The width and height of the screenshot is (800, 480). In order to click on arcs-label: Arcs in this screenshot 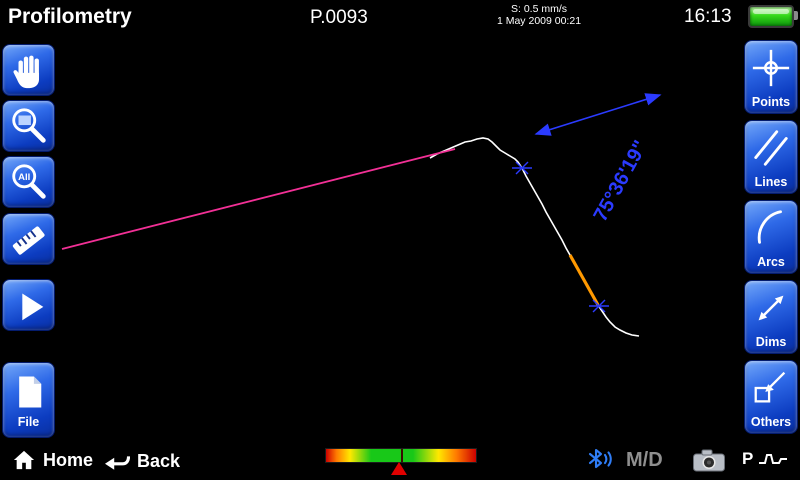, I will do `click(771, 262)`.